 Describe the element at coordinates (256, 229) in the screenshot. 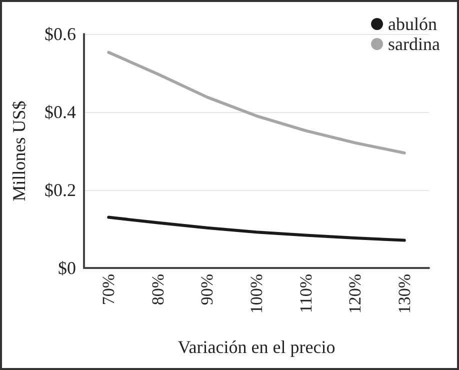

I see `line-series` at that location.